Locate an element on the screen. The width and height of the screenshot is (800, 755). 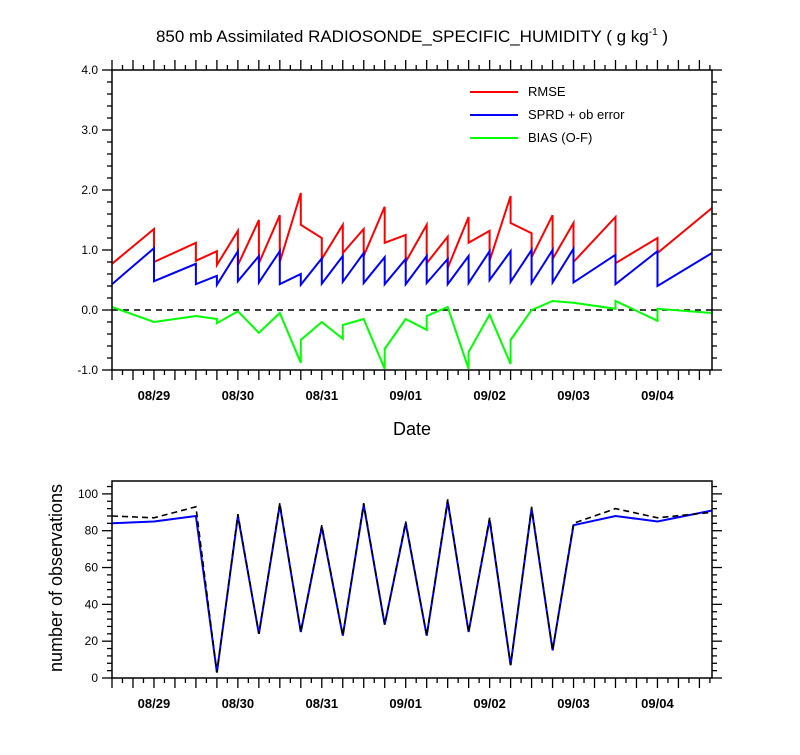
y-tick-label: 1.0 is located at coordinates (89, 250).